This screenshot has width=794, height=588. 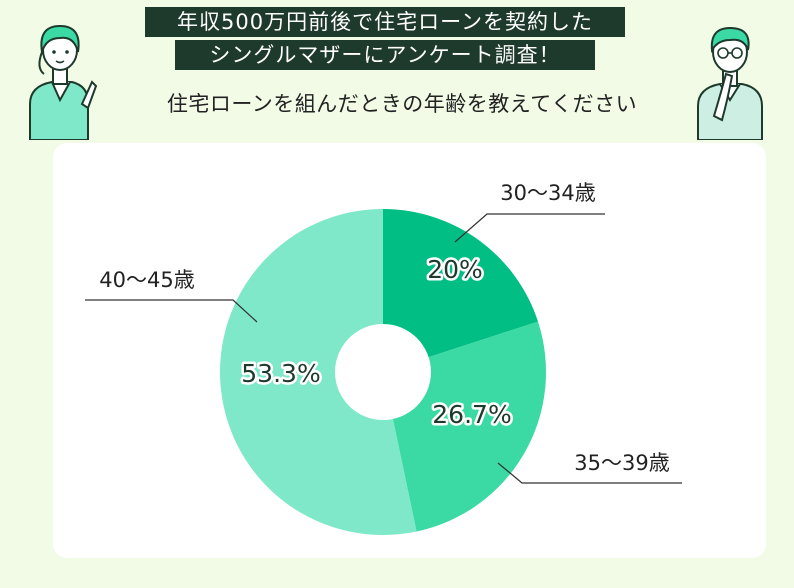 What do you see at coordinates (402, 104) in the screenshot?
I see `question-text: 住宅ローンを組んだときの年齢を教えてください` at bounding box center [402, 104].